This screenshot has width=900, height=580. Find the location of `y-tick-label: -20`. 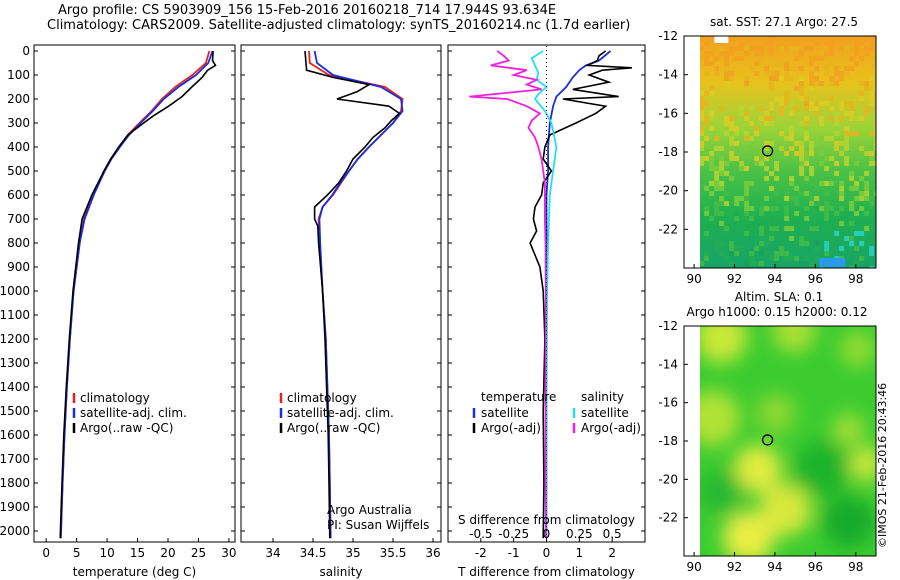

y-tick-label: -20 is located at coordinates (668, 191).